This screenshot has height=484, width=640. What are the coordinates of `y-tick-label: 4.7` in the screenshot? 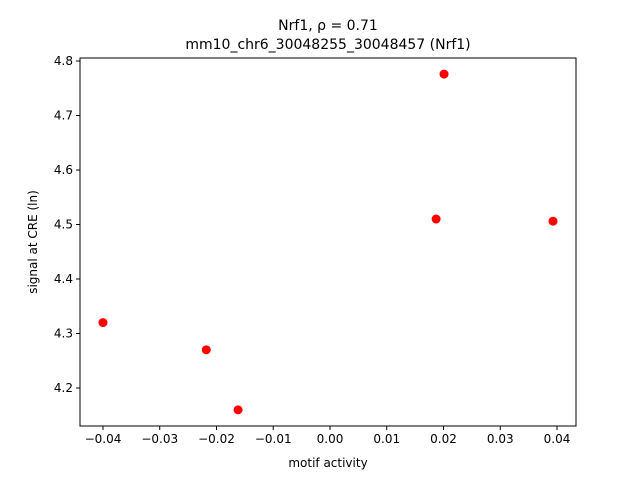 It's located at (63, 116).